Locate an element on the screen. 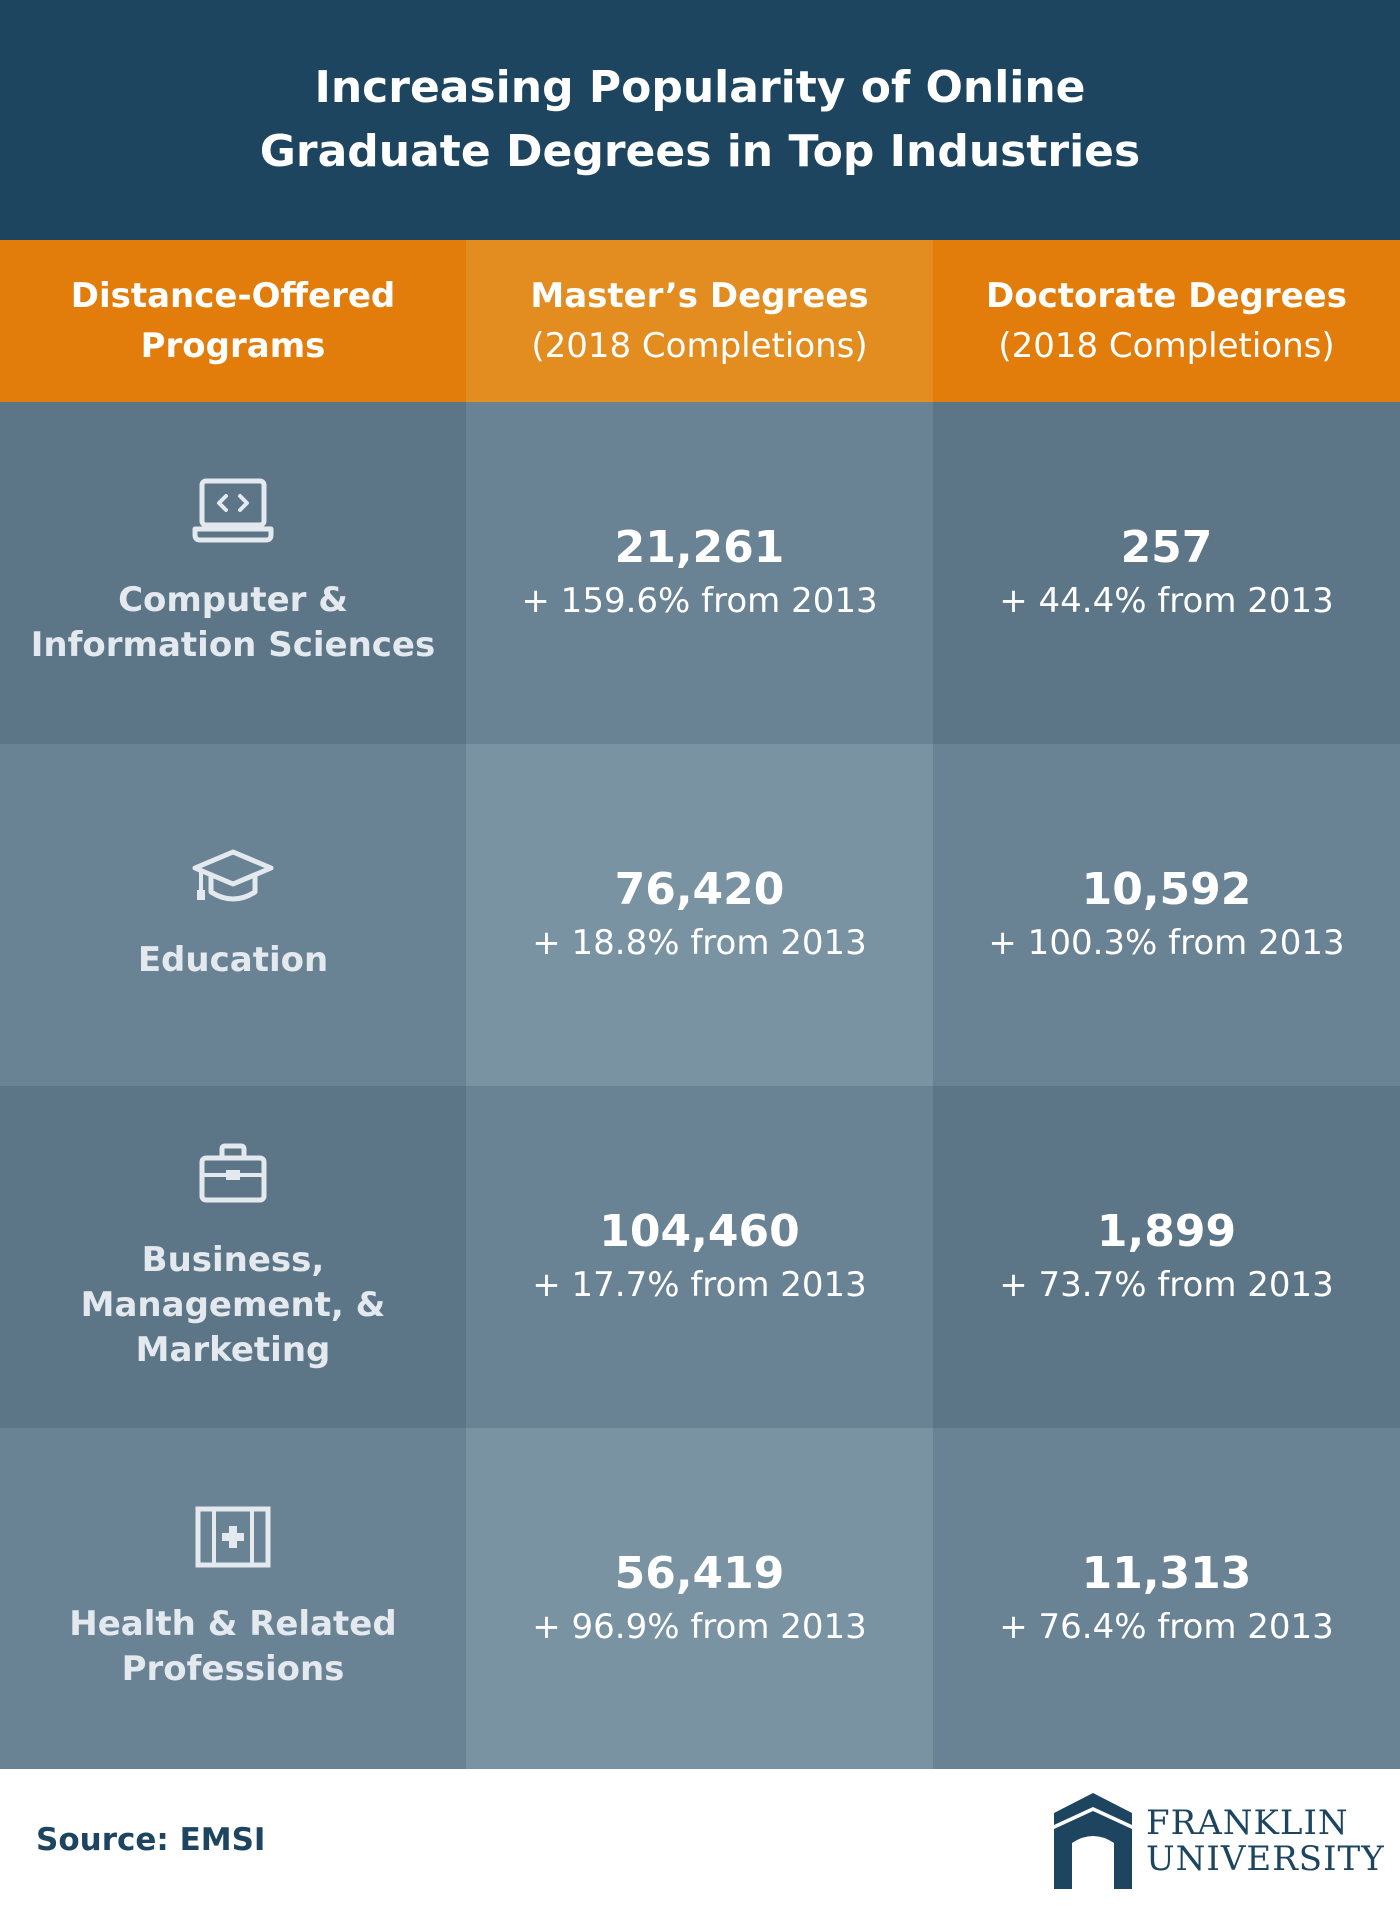 This screenshot has height=1911, width=1400. chart-title-line-2: Graduate Degrees in Top Industries is located at coordinates (700, 151).